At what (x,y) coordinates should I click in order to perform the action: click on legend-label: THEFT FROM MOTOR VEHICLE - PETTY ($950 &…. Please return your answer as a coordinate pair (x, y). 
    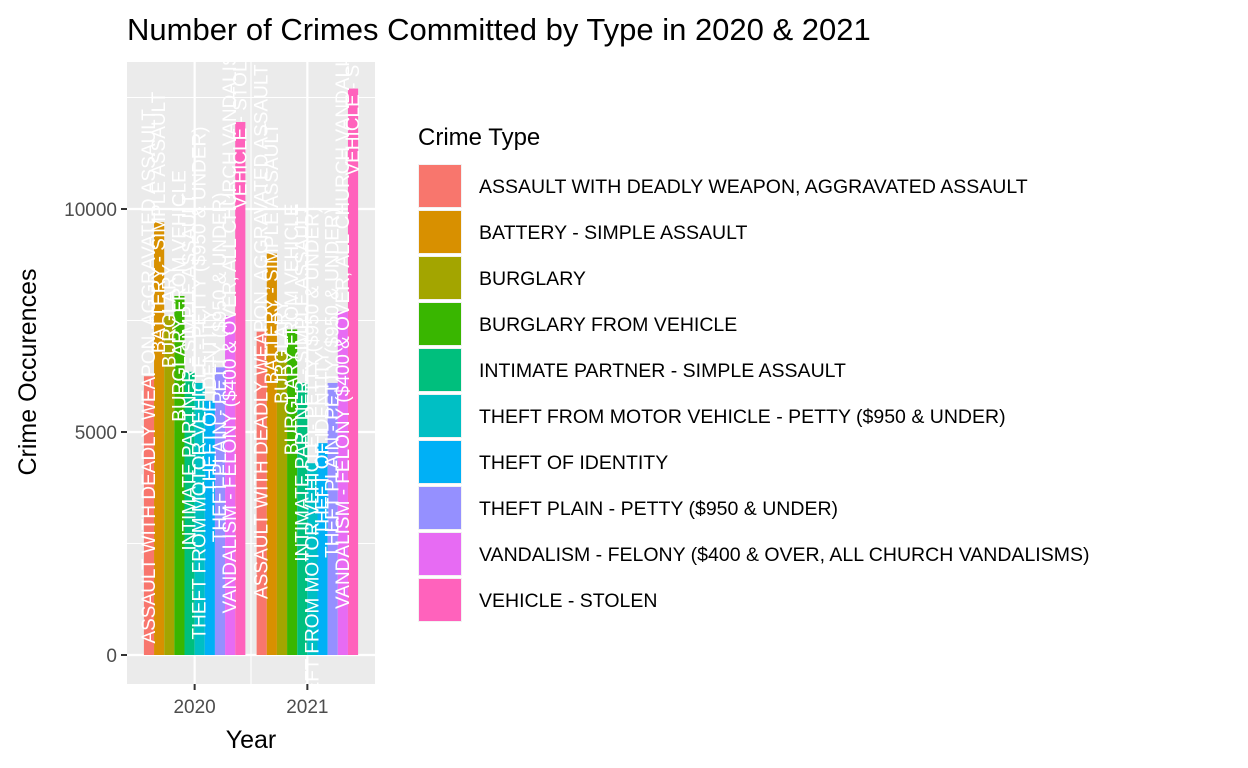
    Looking at the image, I should click on (742, 417).